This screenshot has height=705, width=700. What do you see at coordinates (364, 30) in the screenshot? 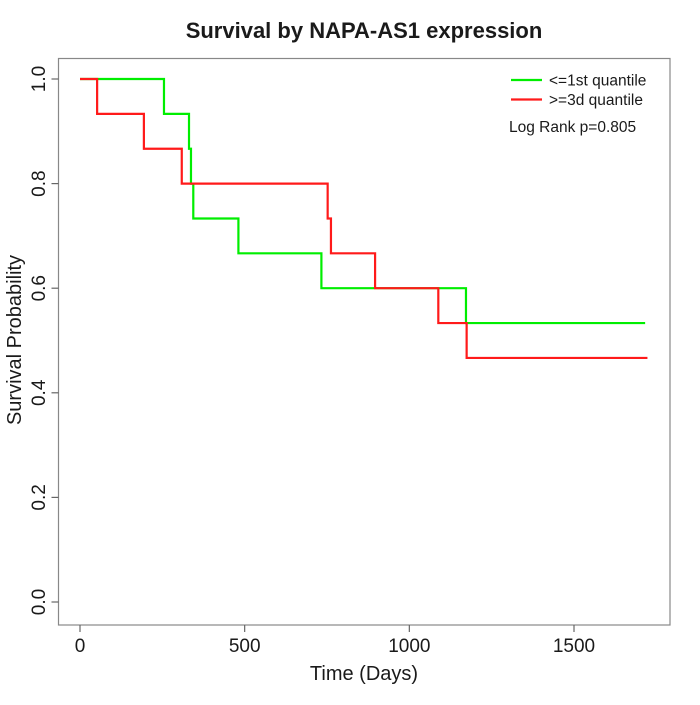
I see `chart-title: Survival by NAPA-AS1 expression` at bounding box center [364, 30].